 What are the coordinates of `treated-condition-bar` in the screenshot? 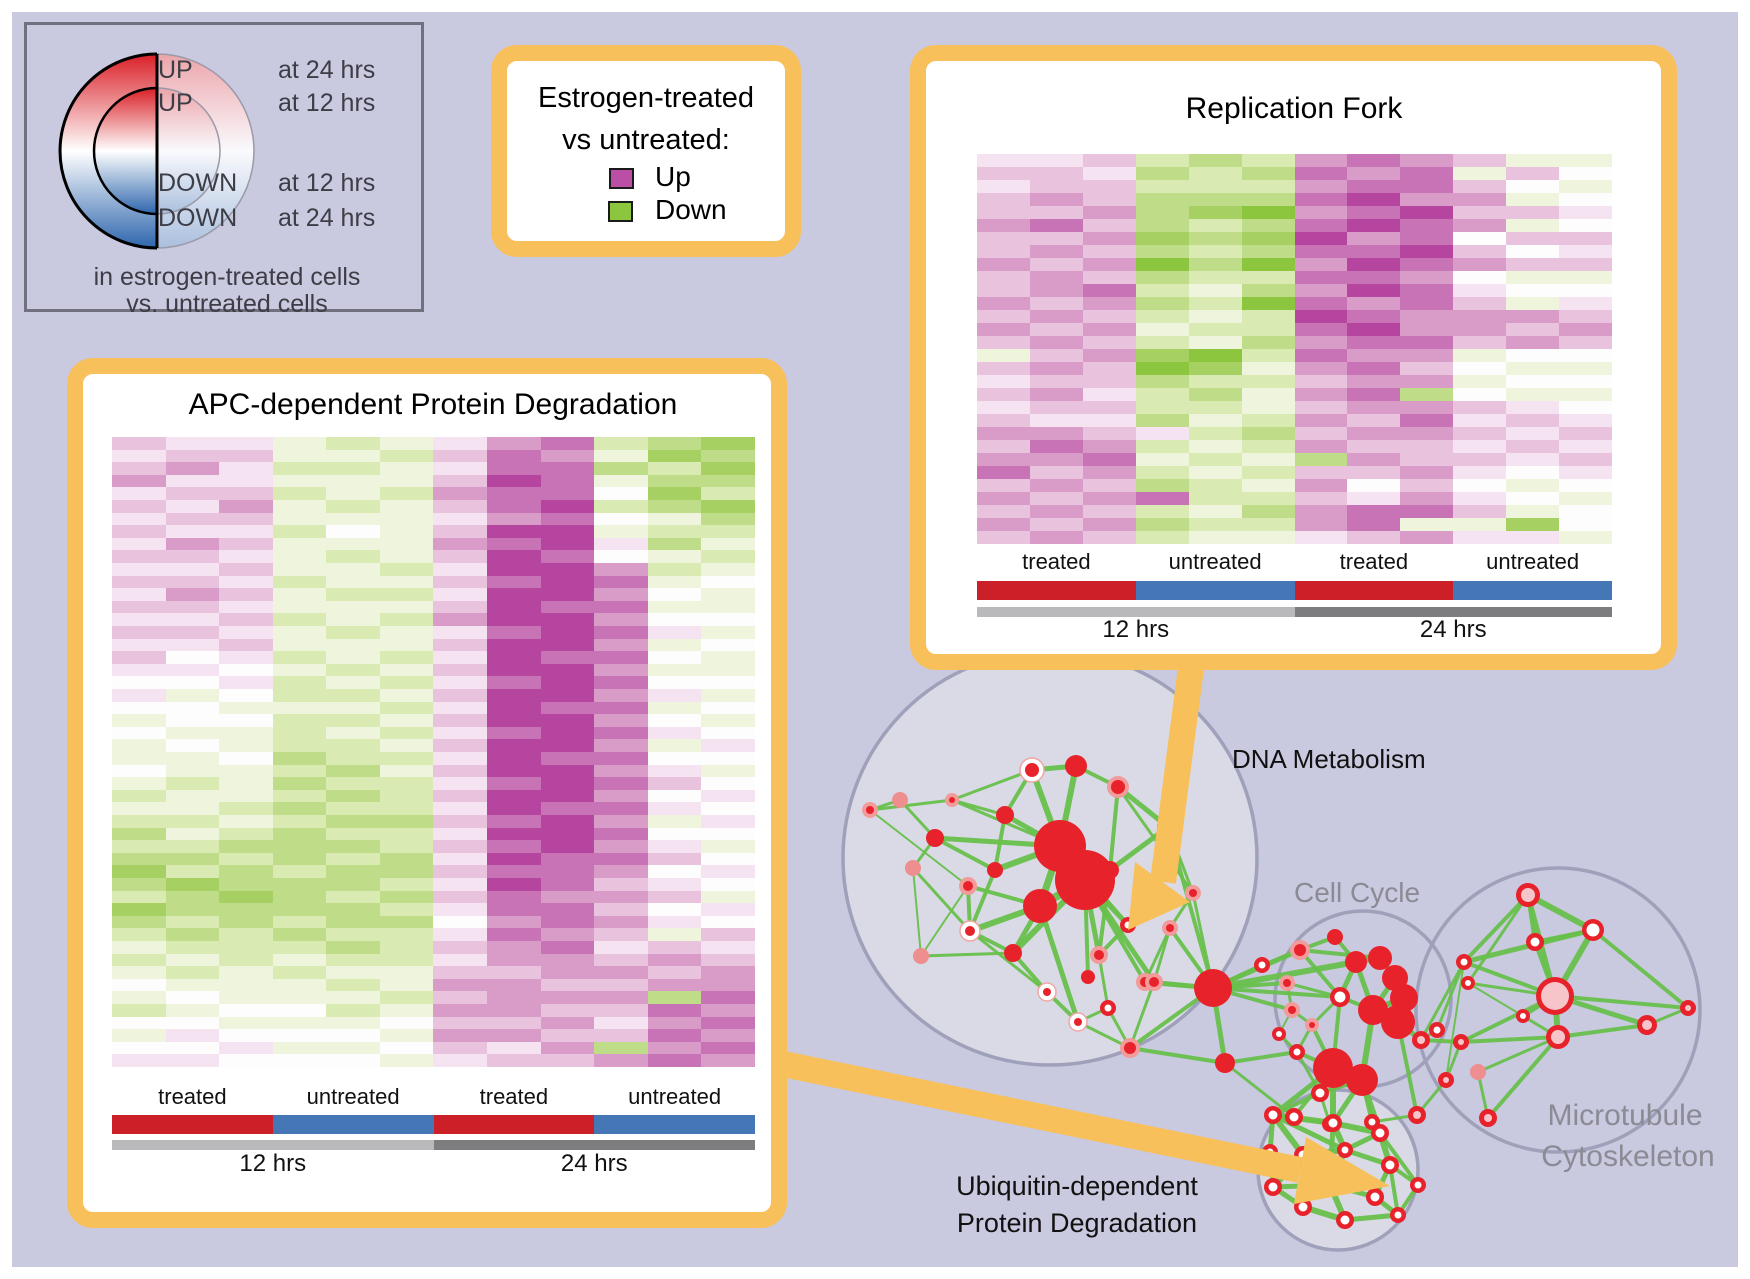 It's located at (1374, 590).